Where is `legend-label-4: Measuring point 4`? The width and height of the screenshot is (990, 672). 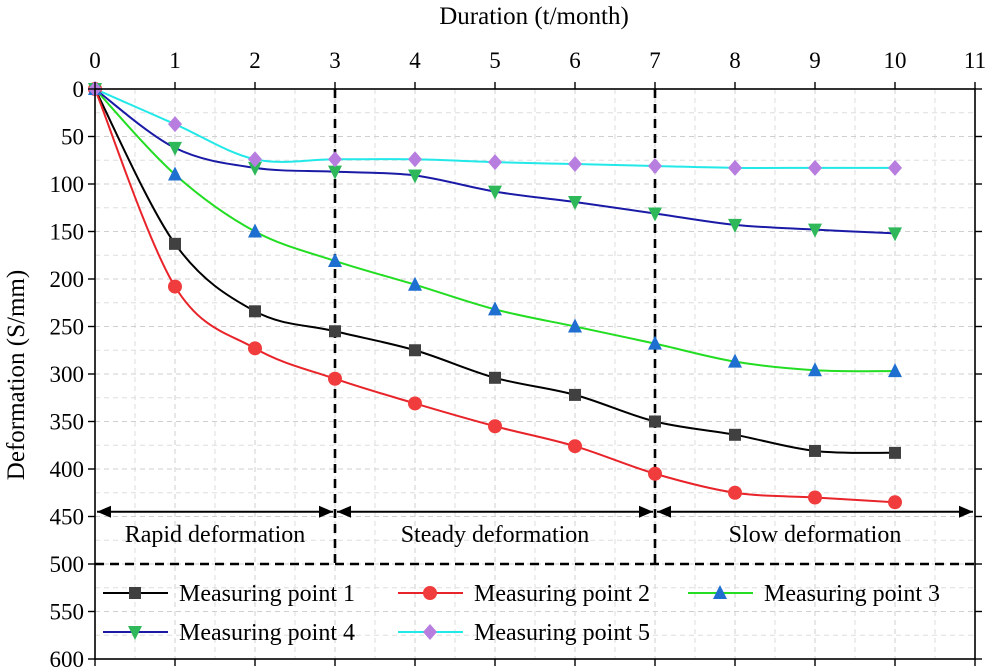
legend-label-4: Measuring point 4 is located at coordinates (267, 633).